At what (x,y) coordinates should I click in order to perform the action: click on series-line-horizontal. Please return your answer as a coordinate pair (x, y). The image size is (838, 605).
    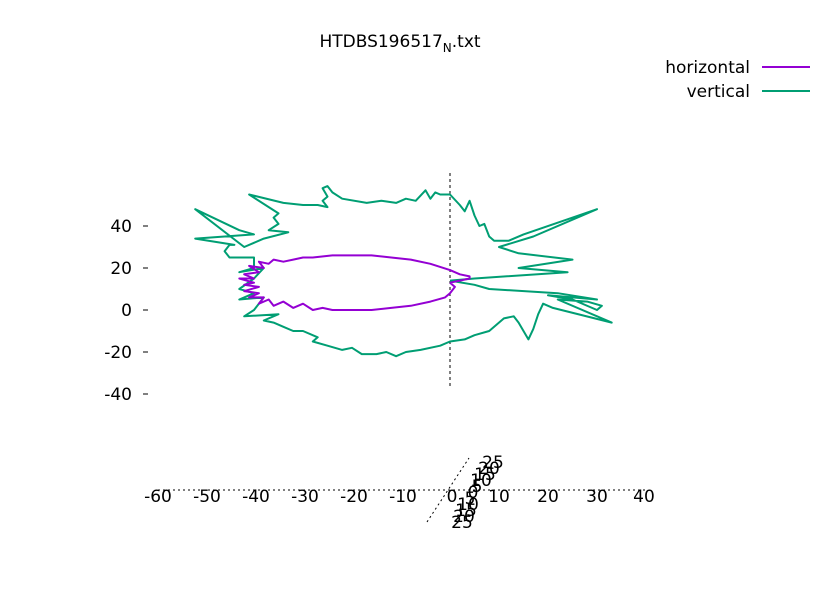
    Looking at the image, I should click on (354, 282).